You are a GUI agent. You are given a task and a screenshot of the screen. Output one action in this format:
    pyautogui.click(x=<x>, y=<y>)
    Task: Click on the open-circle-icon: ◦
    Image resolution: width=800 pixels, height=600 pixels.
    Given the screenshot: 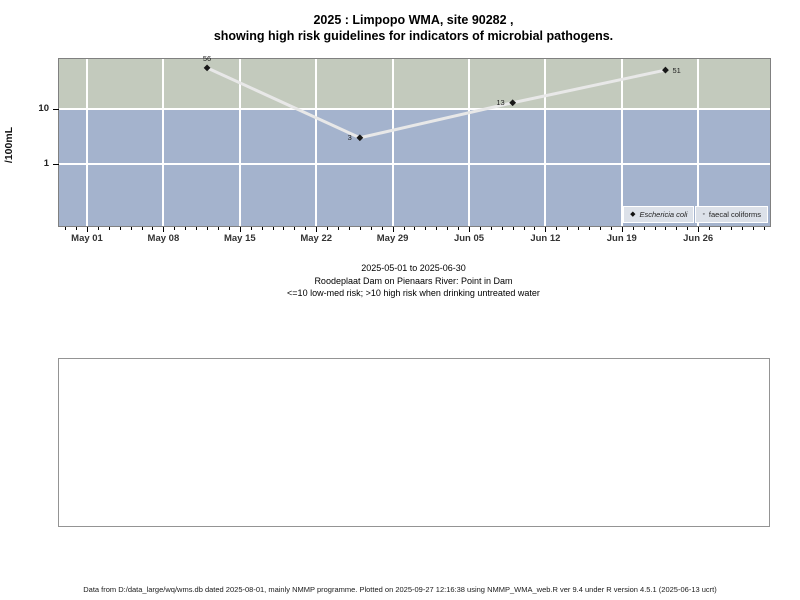 What is the action you would take?
    pyautogui.click(x=703, y=214)
    